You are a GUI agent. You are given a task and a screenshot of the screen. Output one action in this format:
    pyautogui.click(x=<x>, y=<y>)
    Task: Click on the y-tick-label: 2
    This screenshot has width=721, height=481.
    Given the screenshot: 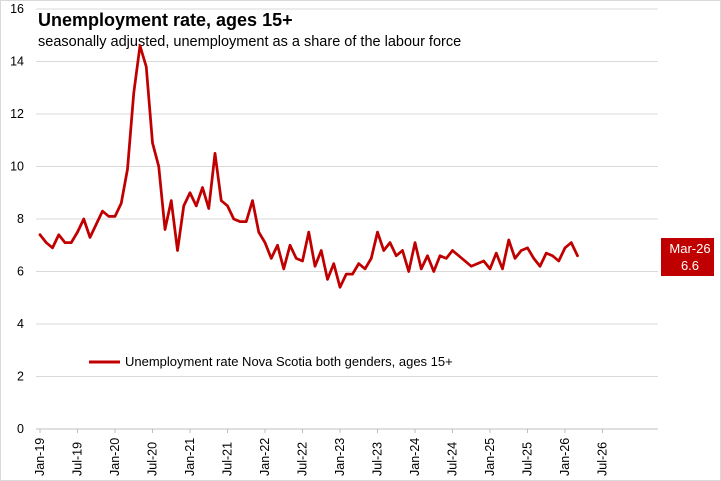 What is the action you would take?
    pyautogui.click(x=20, y=377)
    